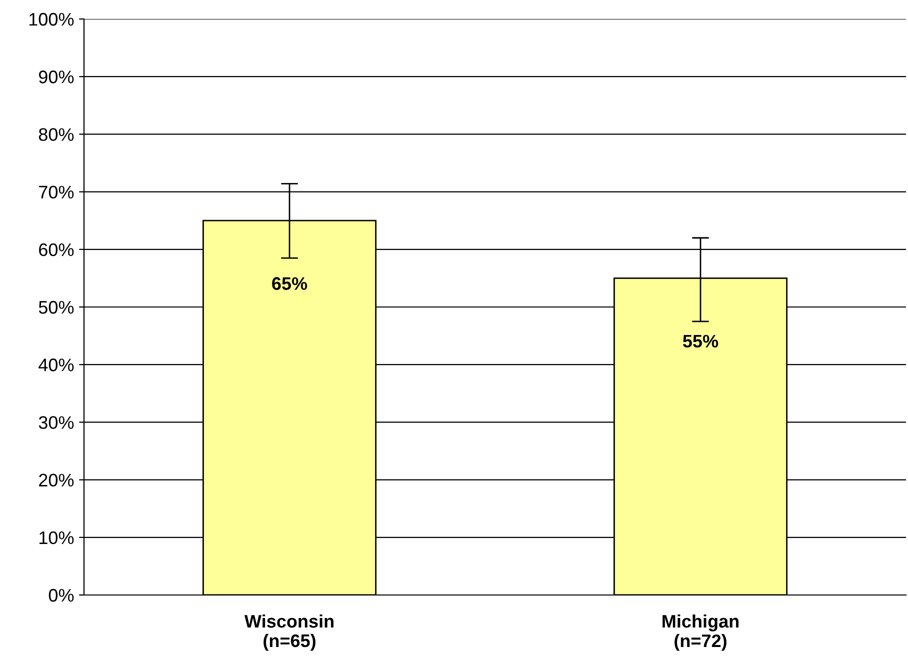  Describe the element at coordinates (56, 365) in the screenshot. I see `y-tick-label: 40%` at that location.